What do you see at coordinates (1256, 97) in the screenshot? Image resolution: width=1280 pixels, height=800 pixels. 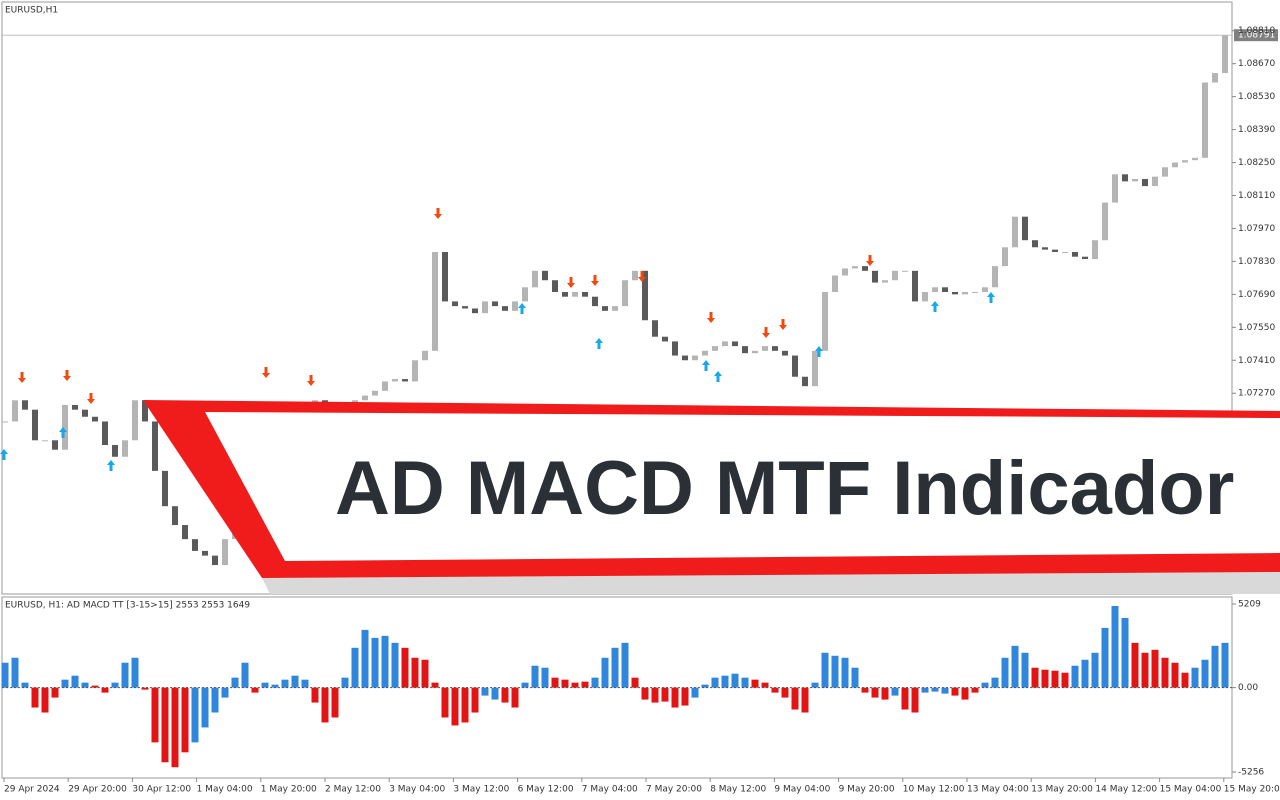 I see `y-tick-label: 1.08530` at bounding box center [1256, 97].